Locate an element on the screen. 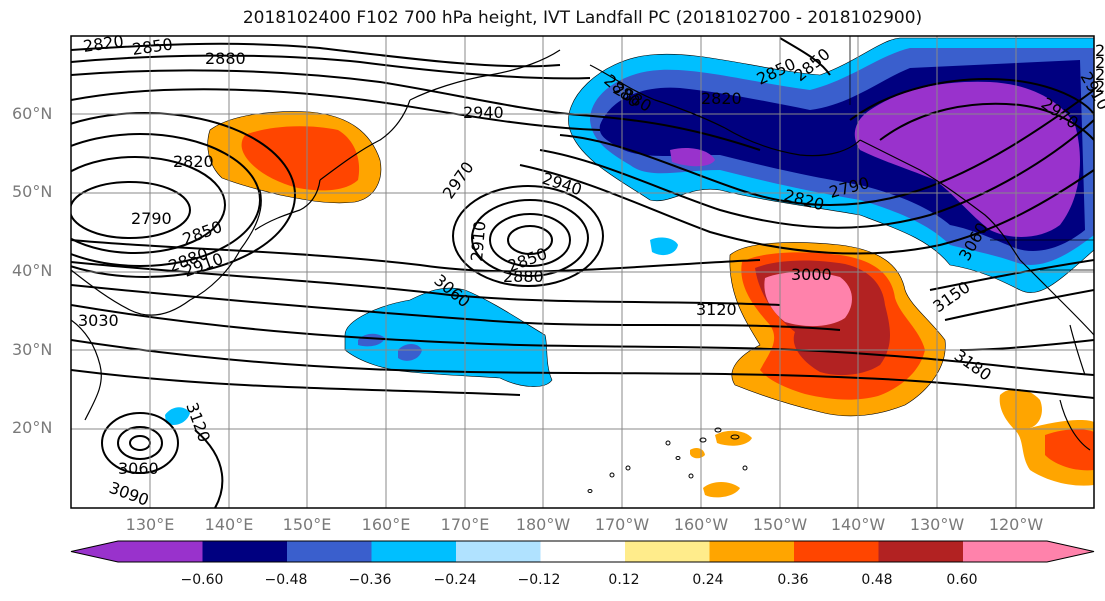  contour-label: 3030 is located at coordinates (98, 320).